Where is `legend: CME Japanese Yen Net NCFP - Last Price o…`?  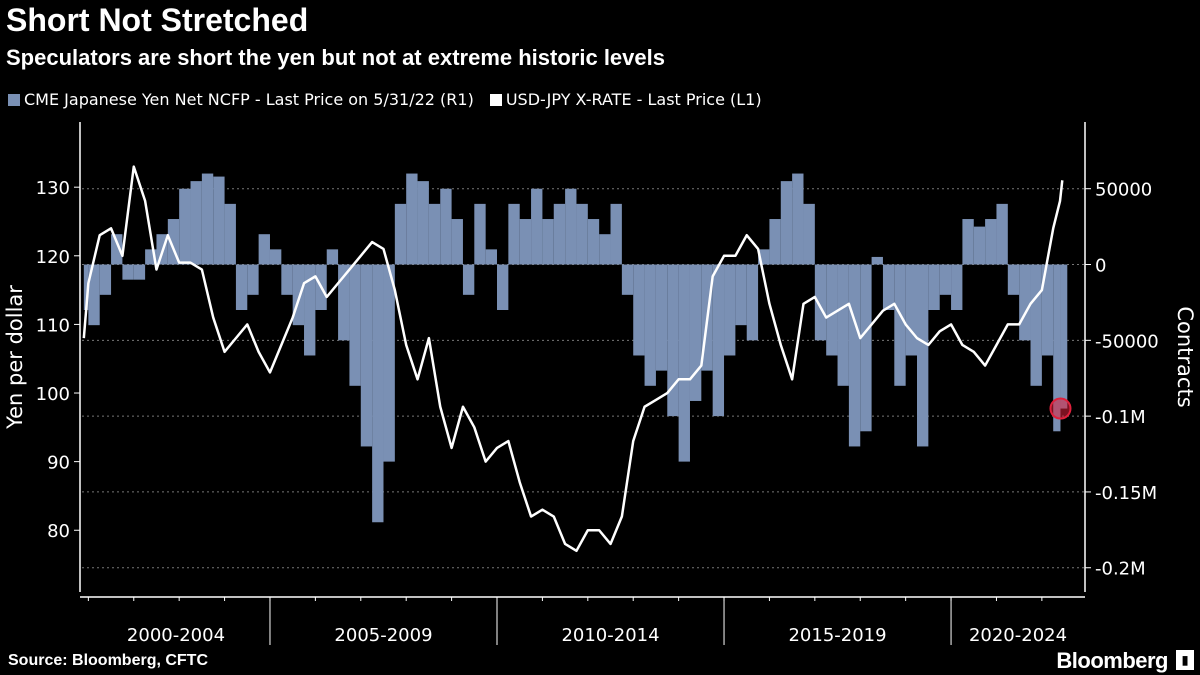
legend: CME Japanese Yen Net NCFP - Last Price o… is located at coordinates (385, 99).